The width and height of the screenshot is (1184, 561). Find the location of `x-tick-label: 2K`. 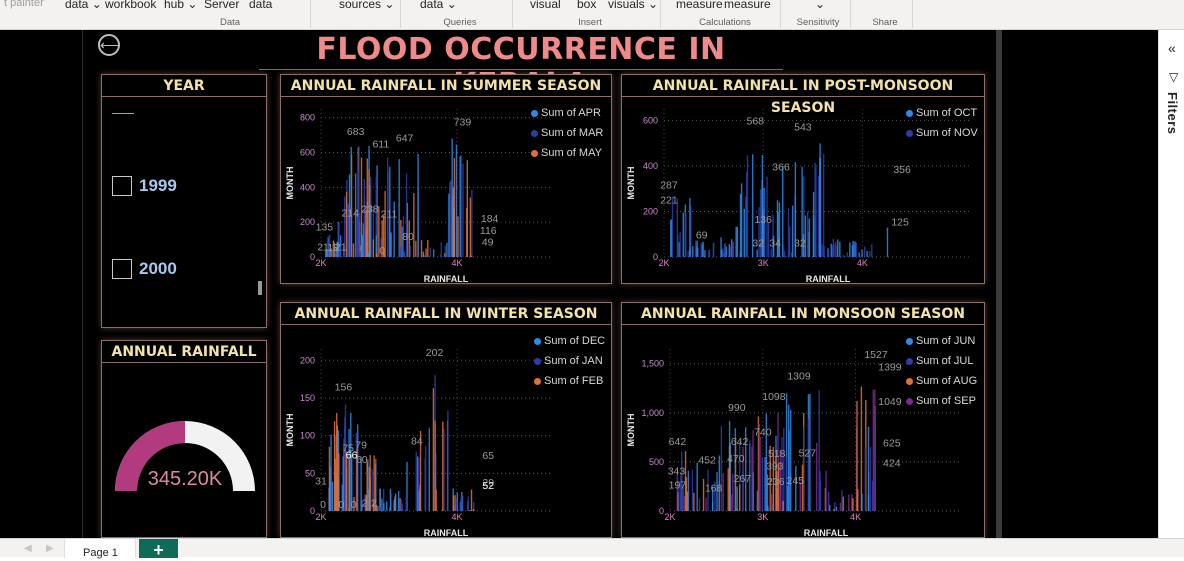

x-tick-label: 2K is located at coordinates (320, 263).